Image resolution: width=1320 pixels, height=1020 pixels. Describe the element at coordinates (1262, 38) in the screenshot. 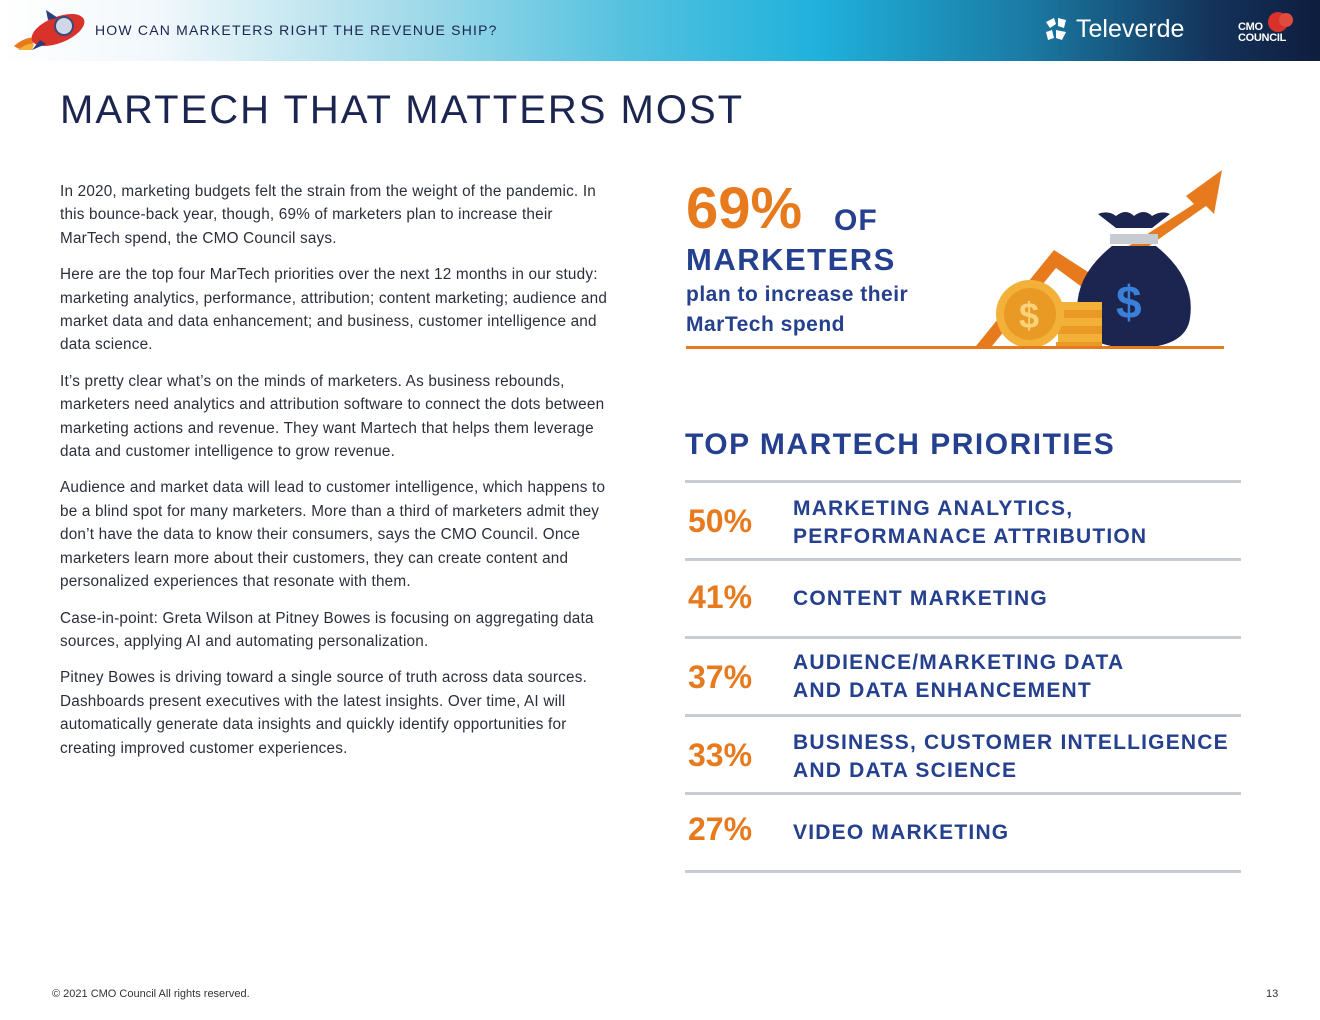

I see `cmo-line2: COUNCIL` at that location.